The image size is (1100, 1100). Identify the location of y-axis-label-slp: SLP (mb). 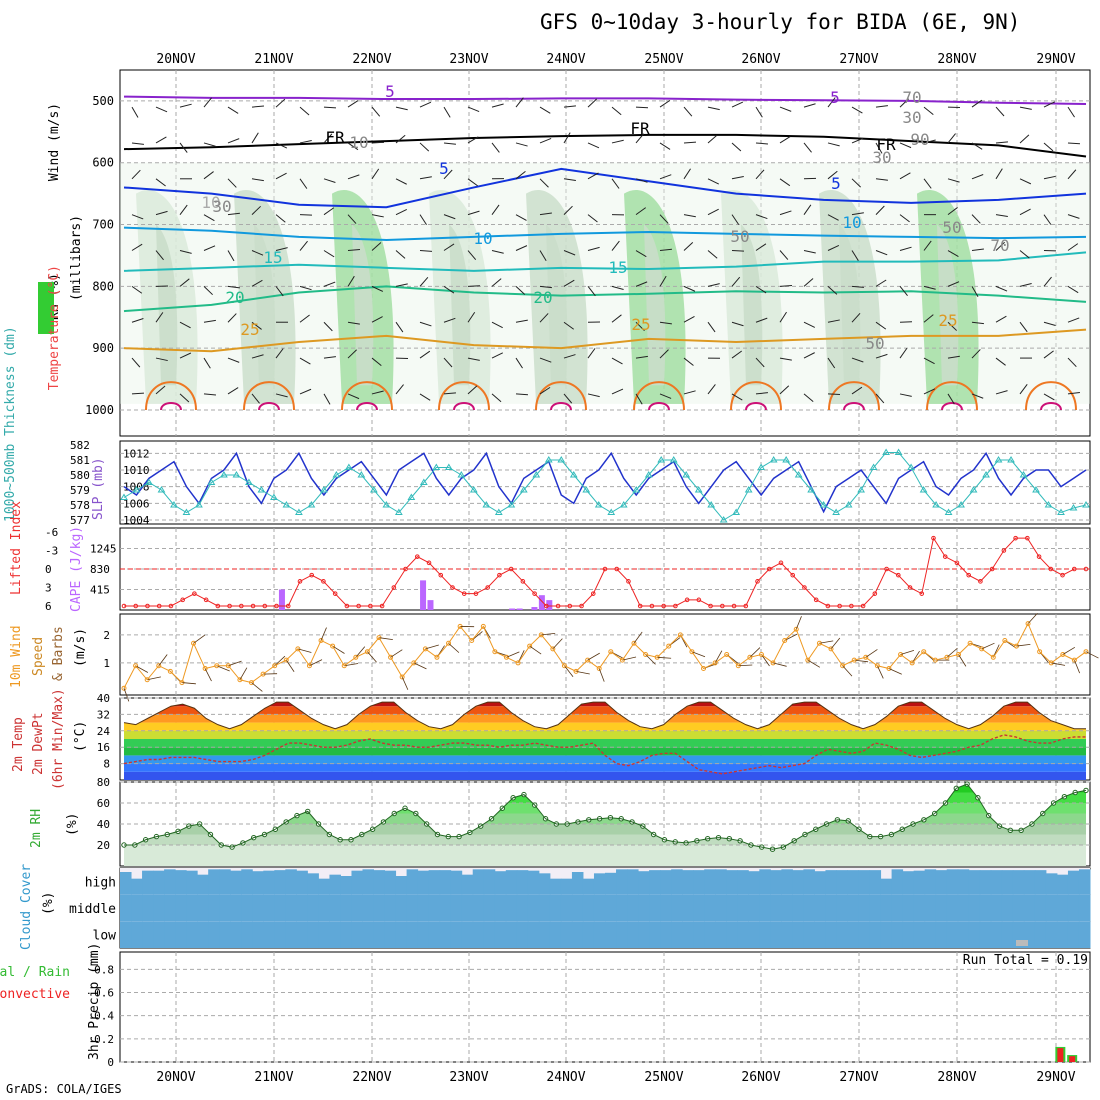
(98, 488).